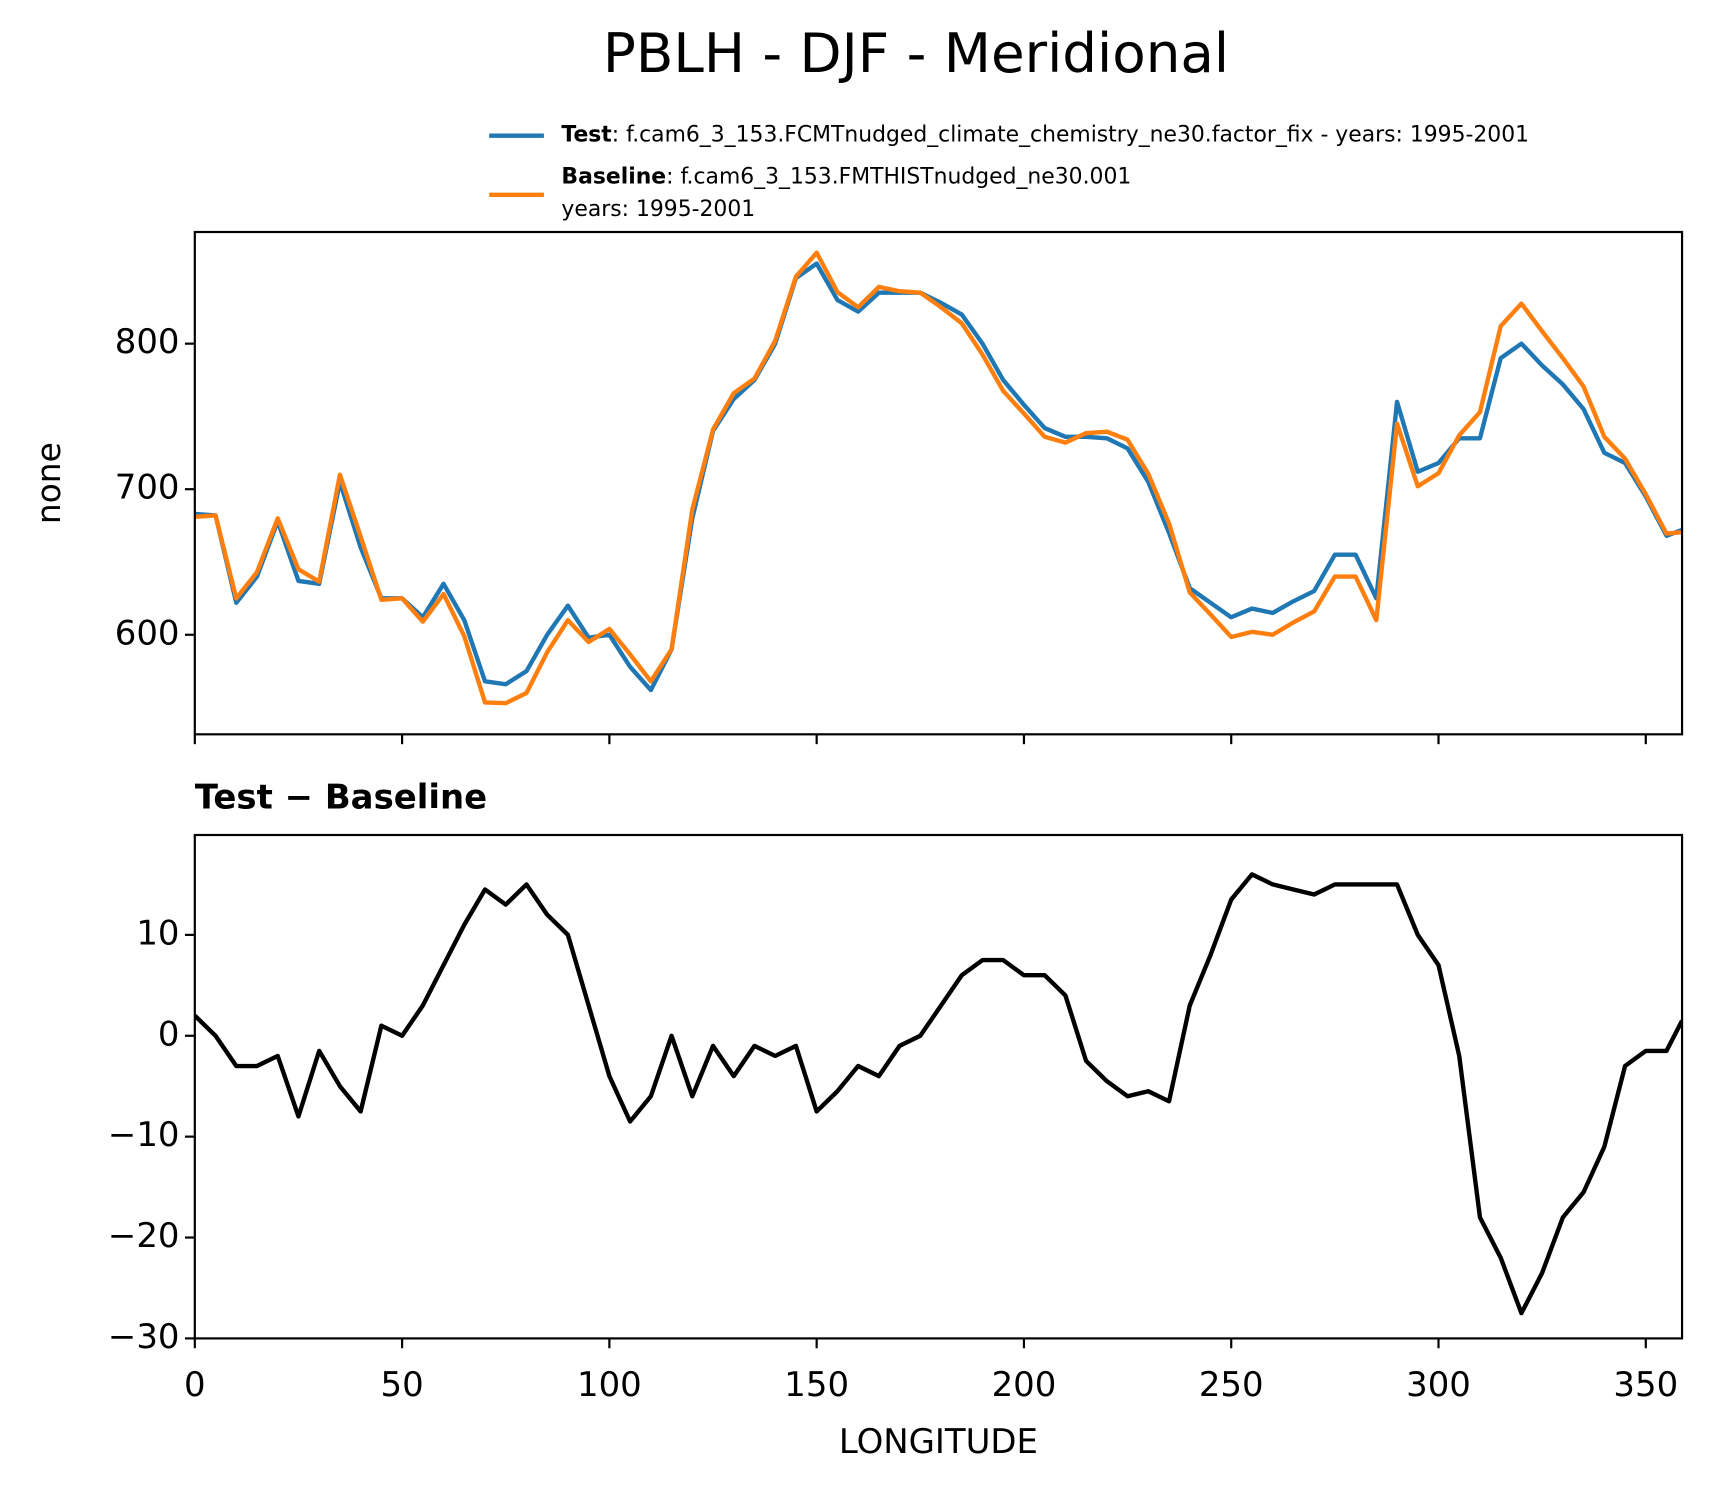 Image resolution: width=1716 pixels, height=1496 pixels. Describe the element at coordinates (144, 1235) in the screenshot. I see `y-tick-label: −20` at that location.